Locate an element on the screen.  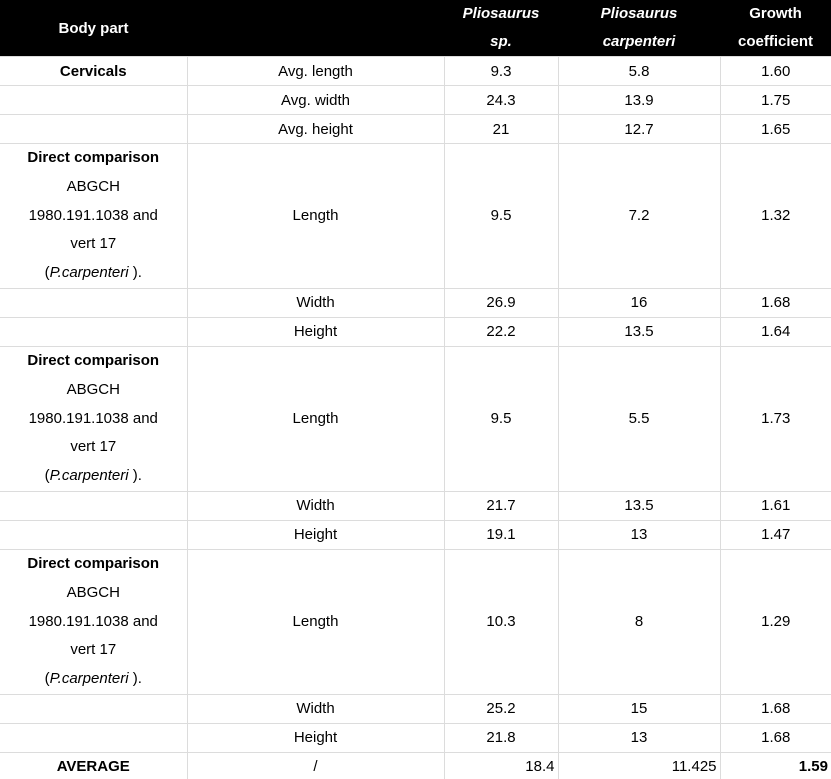
cell-growth-value: 1.65 is located at coordinates (775, 129).